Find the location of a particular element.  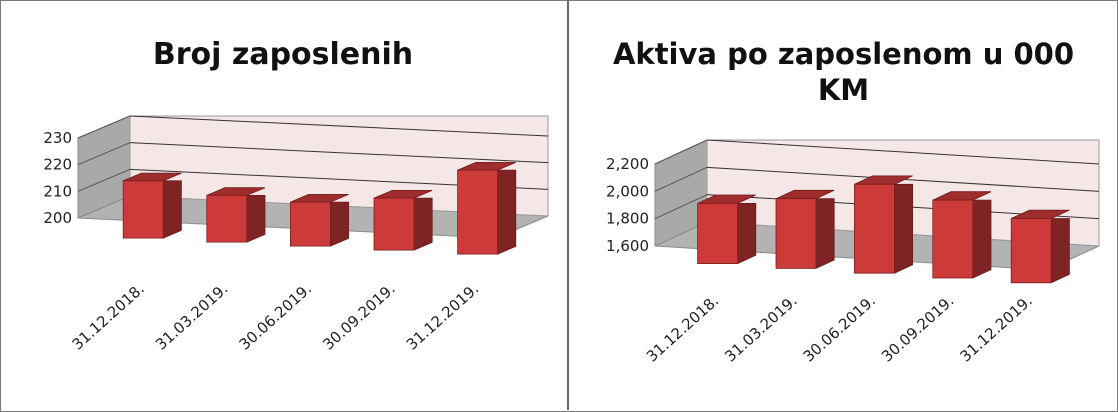

y-tick-label: 230 is located at coordinates (57, 138).